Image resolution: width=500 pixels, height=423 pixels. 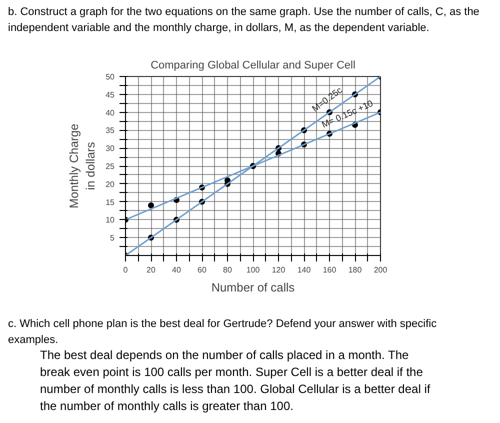 I want to click on x-tick-label: 80, so click(x=227, y=270).